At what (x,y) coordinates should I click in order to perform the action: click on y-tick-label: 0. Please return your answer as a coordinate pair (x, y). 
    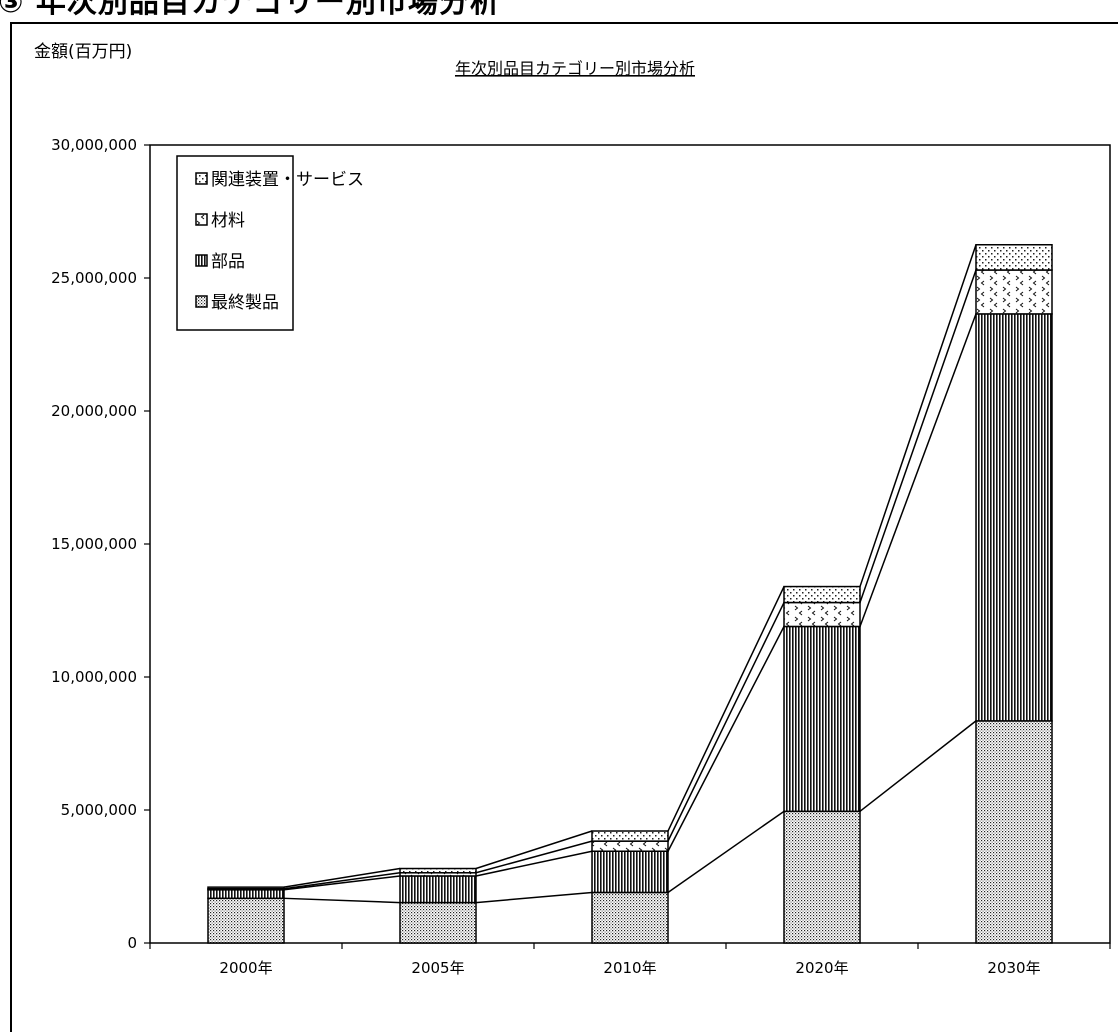
    Looking at the image, I should click on (132, 943).